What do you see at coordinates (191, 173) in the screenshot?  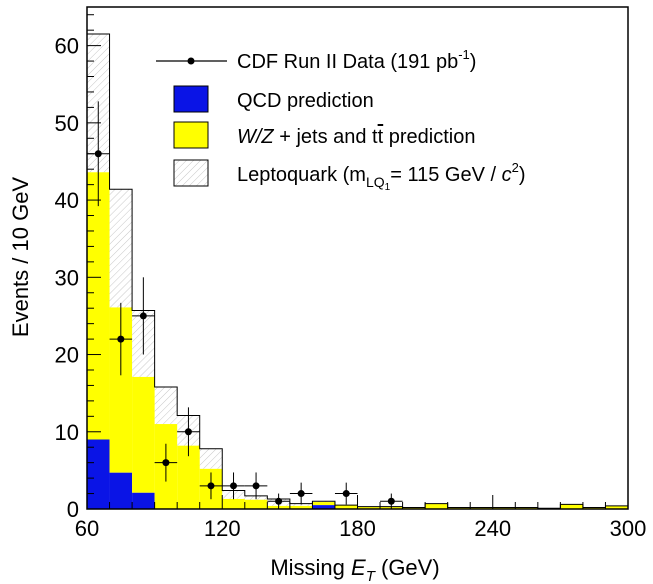 I see `legend-leptoquark-swatch` at bounding box center [191, 173].